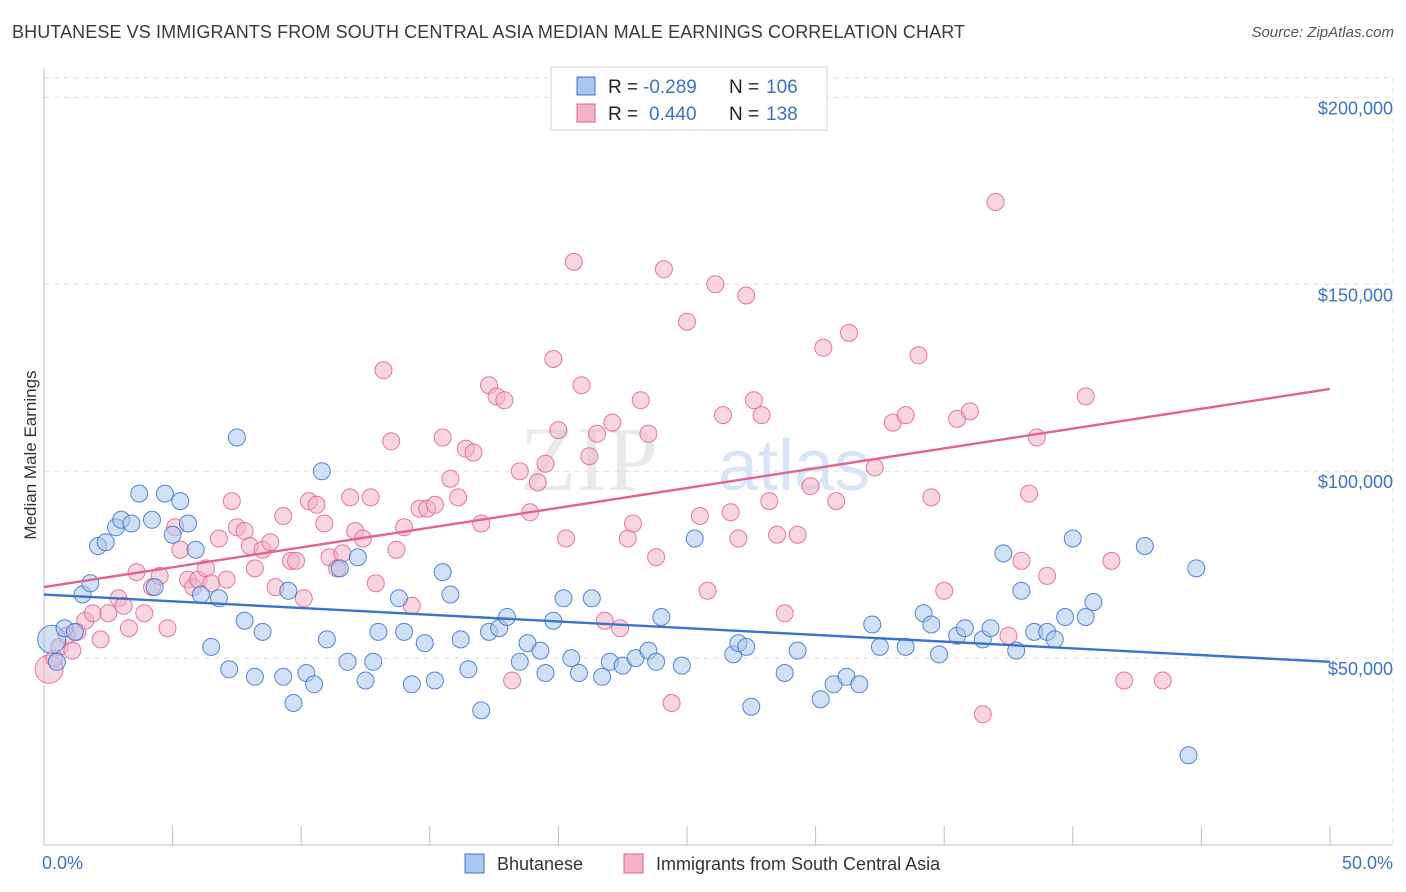  I want to click on legend-n-label-blue: N =, so click(744, 87).